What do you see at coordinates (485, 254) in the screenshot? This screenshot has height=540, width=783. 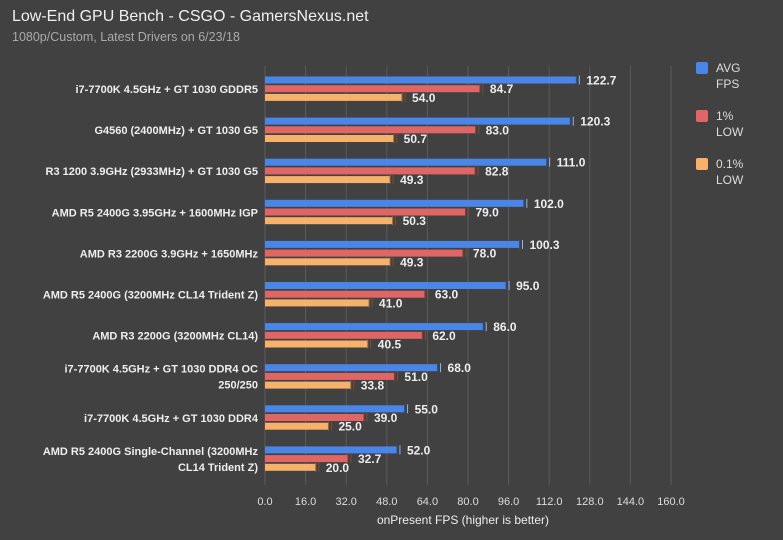 I see `data-label: 78.0` at bounding box center [485, 254].